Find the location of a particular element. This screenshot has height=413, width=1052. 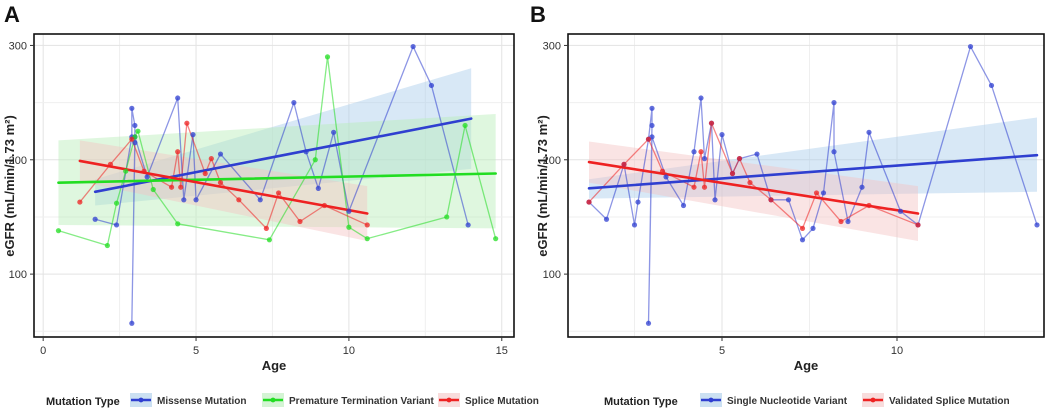

panel-a-y-tick-label: 200 is located at coordinates (18, 161).